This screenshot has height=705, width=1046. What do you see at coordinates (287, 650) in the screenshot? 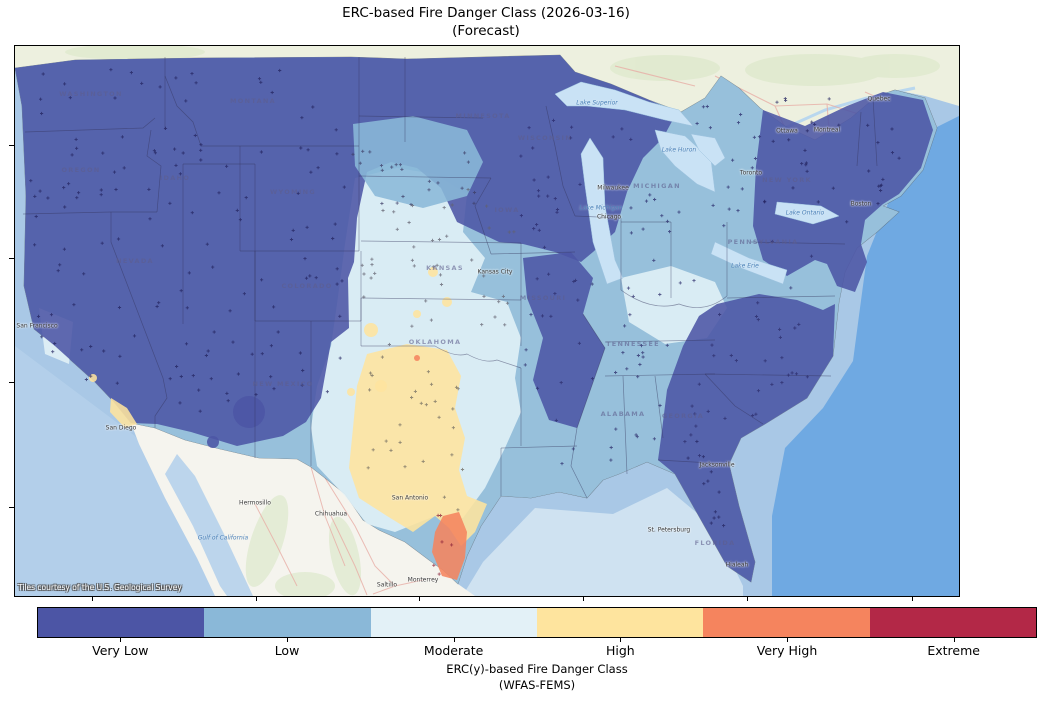
I see `colorbar-class-label: Low` at bounding box center [287, 650].